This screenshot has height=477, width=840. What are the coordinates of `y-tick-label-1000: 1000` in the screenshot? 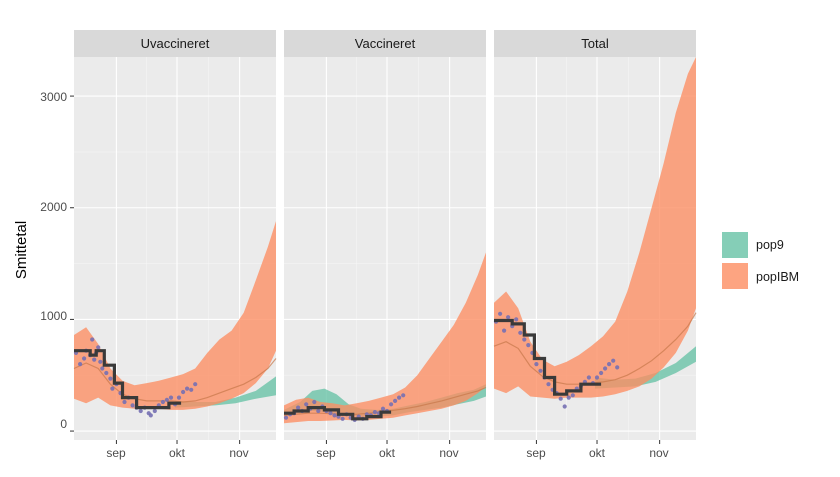 It's located at (53, 316).